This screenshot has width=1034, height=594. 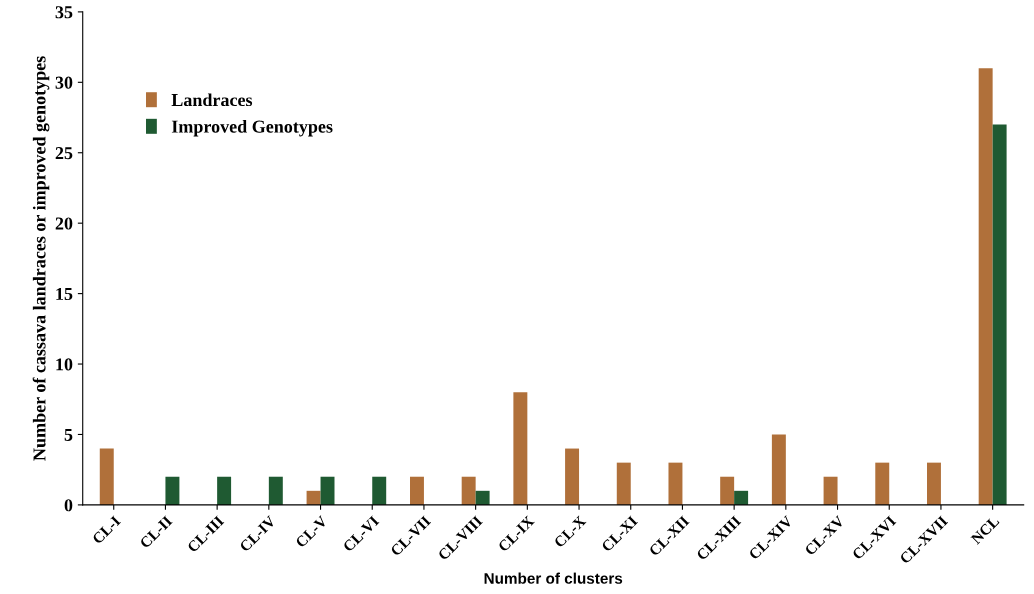 I want to click on y-axis-title: Number of cassava landraces or improved genotypes, so click(x=41, y=258).